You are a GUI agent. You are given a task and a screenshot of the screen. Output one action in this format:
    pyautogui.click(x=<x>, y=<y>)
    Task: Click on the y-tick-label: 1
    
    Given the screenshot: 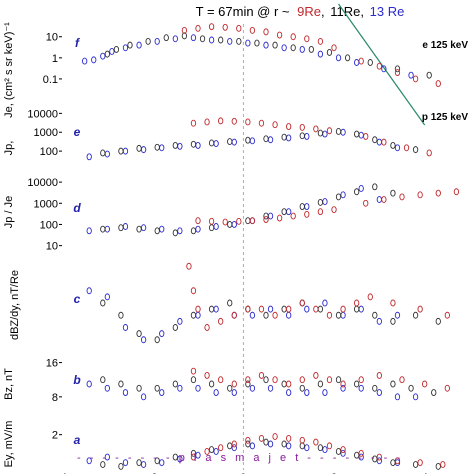 What is the action you would take?
    pyautogui.click(x=55, y=59)
    